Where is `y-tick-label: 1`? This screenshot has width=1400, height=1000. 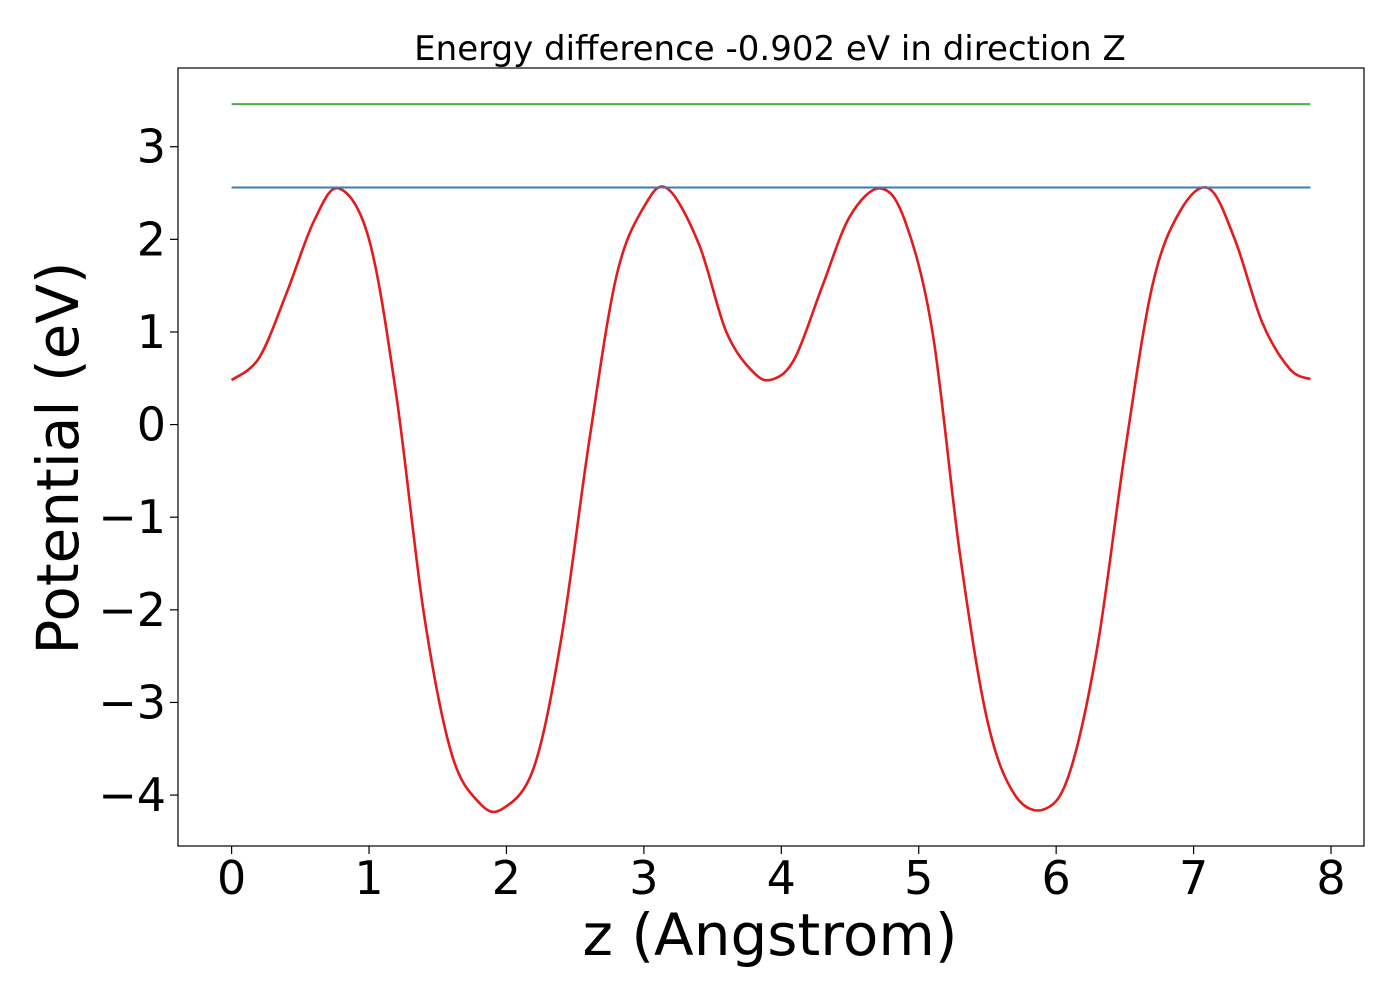 y-tick-label: 1 is located at coordinates (151, 332).